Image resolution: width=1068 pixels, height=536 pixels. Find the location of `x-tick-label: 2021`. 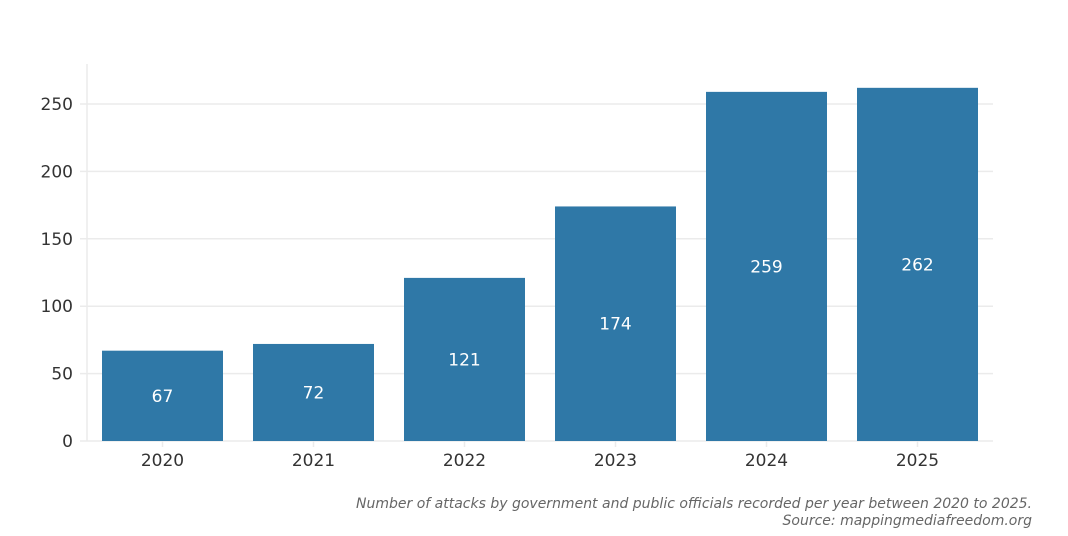

x-tick-label: 2021 is located at coordinates (313, 461).